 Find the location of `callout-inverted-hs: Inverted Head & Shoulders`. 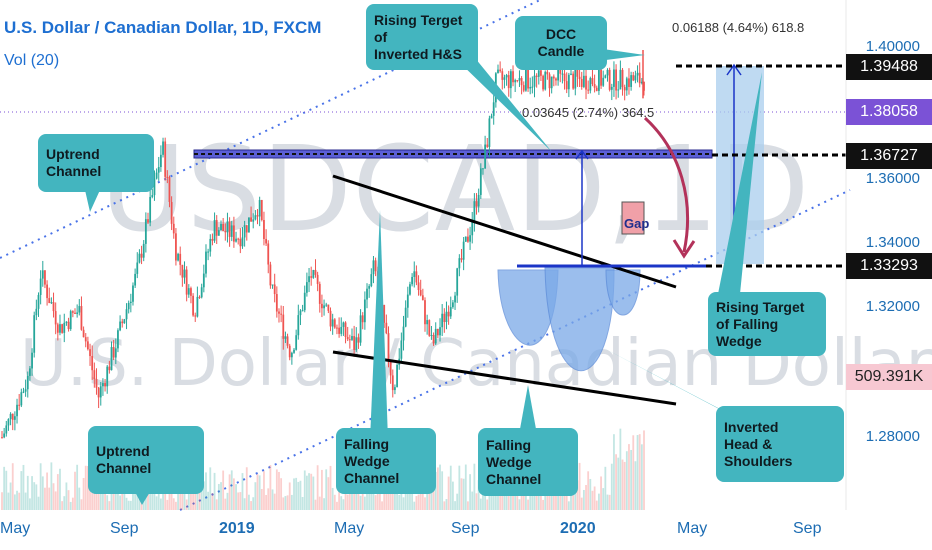

callout-inverted-hs: Inverted Head & Shoulders is located at coordinates (780, 444).